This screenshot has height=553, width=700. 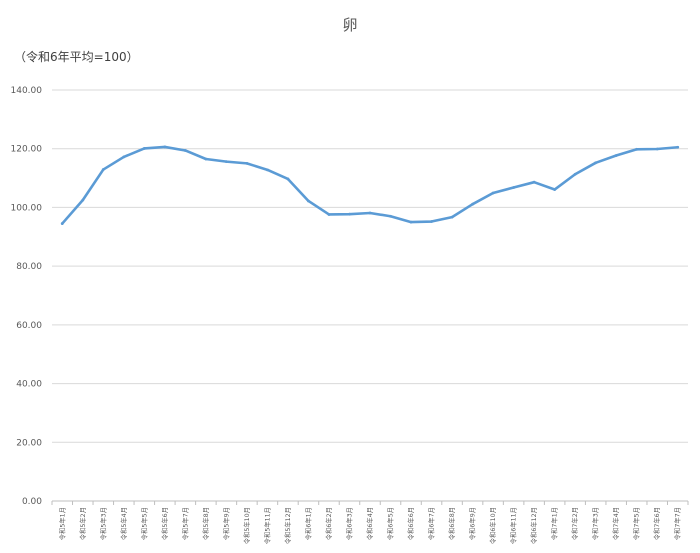 I want to click on x-tick-label-12: 令和6年1月, so click(x=307, y=523).